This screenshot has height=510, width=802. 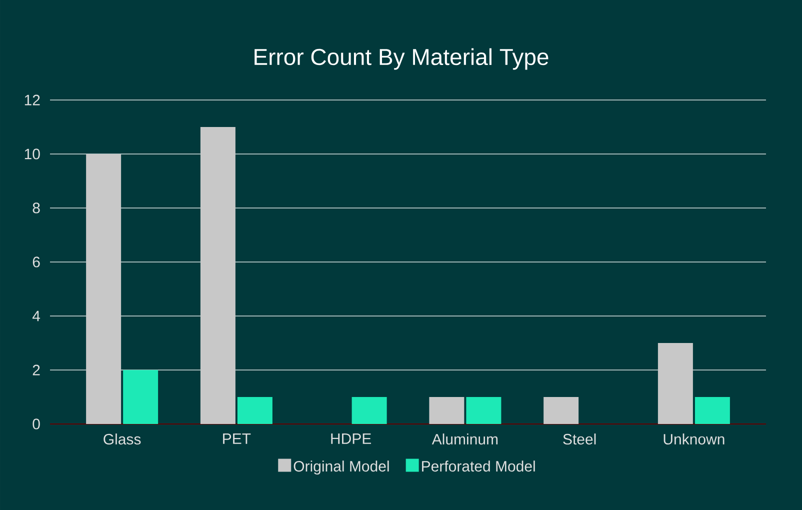 What do you see at coordinates (351, 439) in the screenshot?
I see `x-tick-label: HDPE` at bounding box center [351, 439].